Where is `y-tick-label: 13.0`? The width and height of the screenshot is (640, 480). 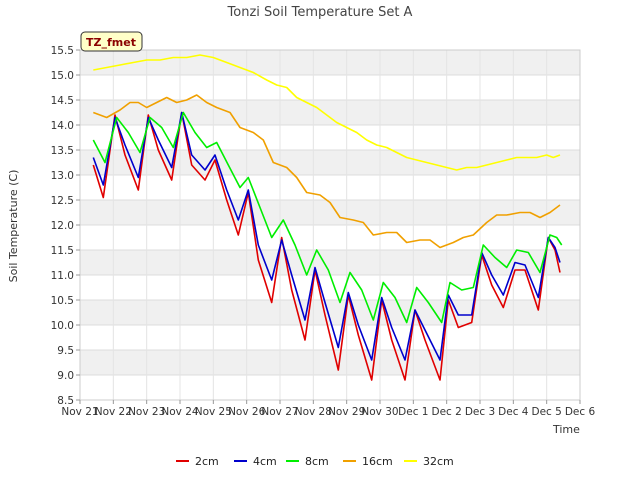 y-tick-label: 13.0 is located at coordinates (62, 176).